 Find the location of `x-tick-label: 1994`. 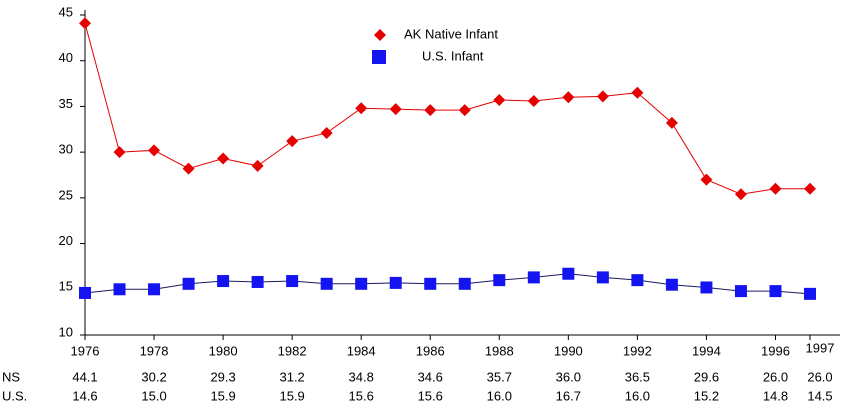

x-tick-label: 1994 is located at coordinates (706, 350).